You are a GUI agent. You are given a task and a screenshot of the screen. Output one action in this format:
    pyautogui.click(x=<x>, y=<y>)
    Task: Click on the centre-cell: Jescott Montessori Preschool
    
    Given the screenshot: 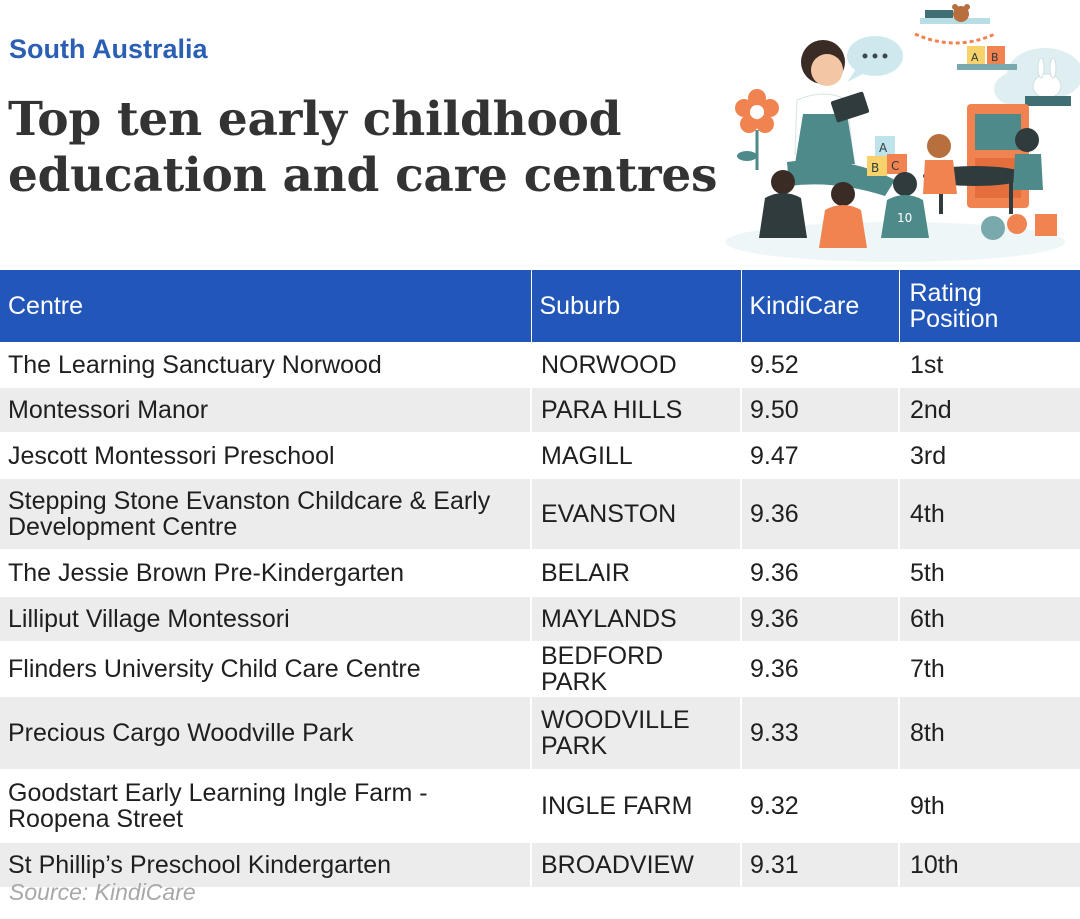 What is the action you would take?
    pyautogui.click(x=266, y=455)
    